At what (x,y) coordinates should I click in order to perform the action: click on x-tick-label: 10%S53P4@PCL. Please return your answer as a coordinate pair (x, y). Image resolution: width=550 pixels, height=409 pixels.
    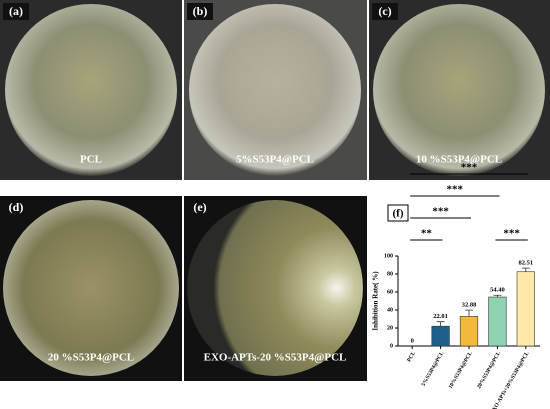
    Looking at the image, I should click on (461, 369).